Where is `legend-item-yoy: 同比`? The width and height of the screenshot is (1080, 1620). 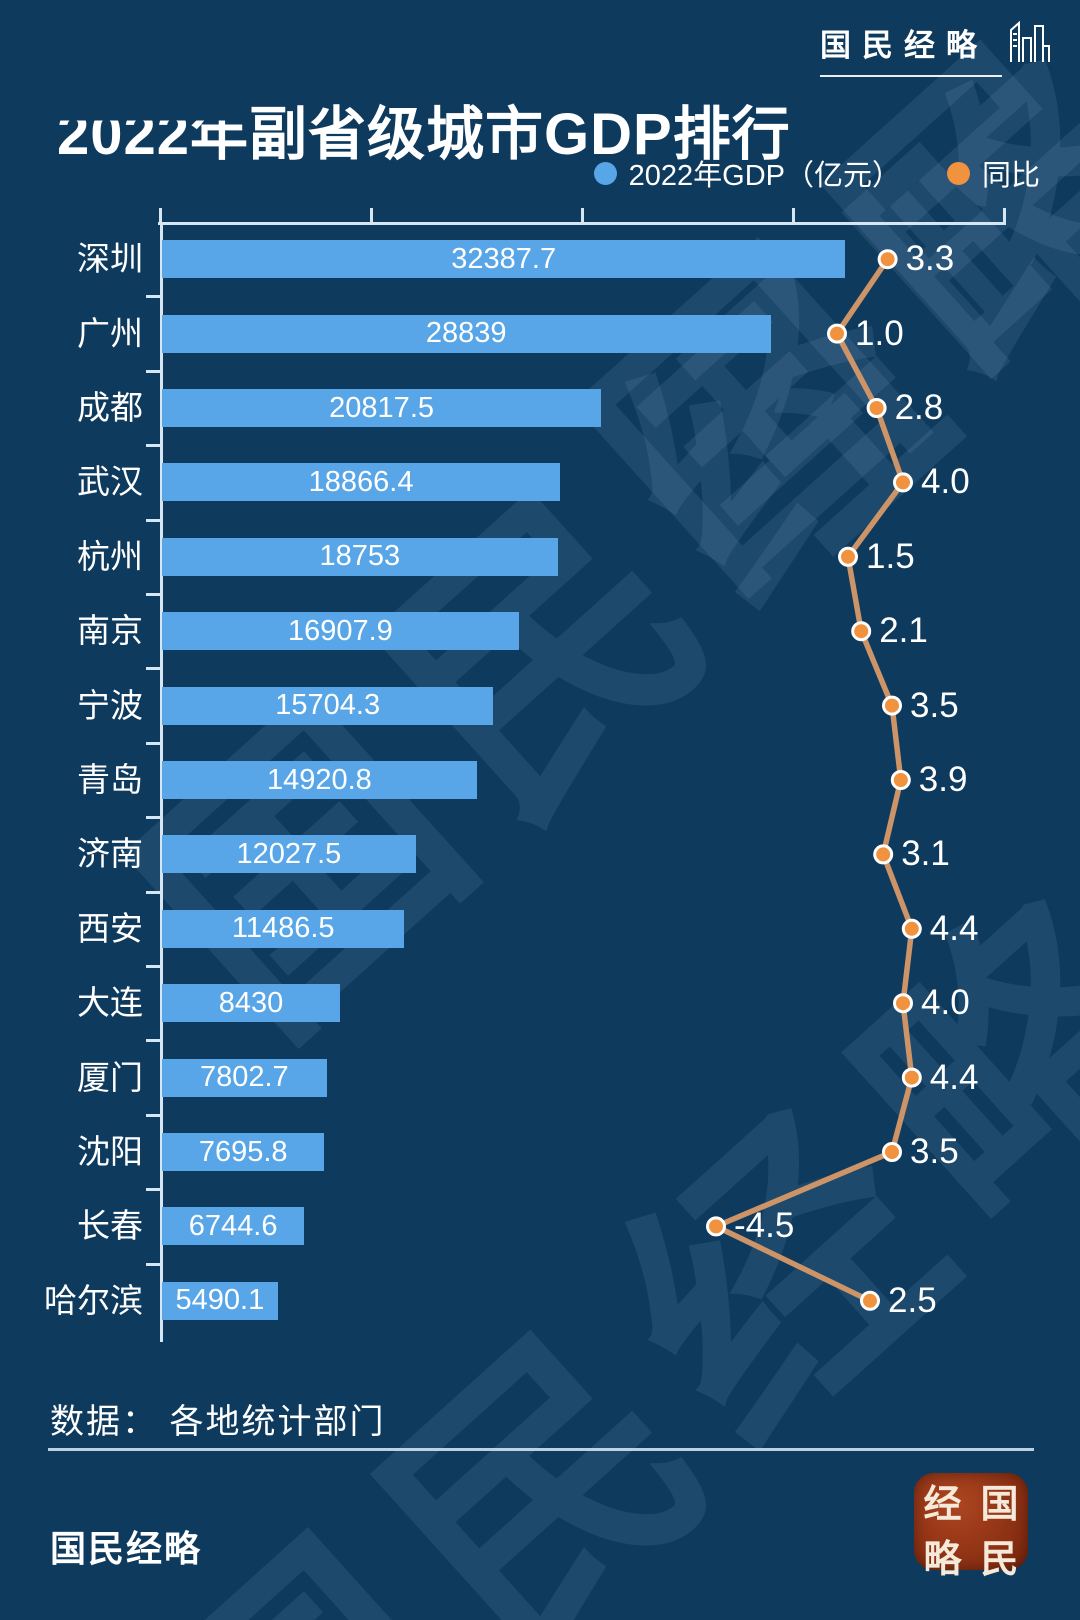
legend-item-yoy: 同比 is located at coordinates (993, 173).